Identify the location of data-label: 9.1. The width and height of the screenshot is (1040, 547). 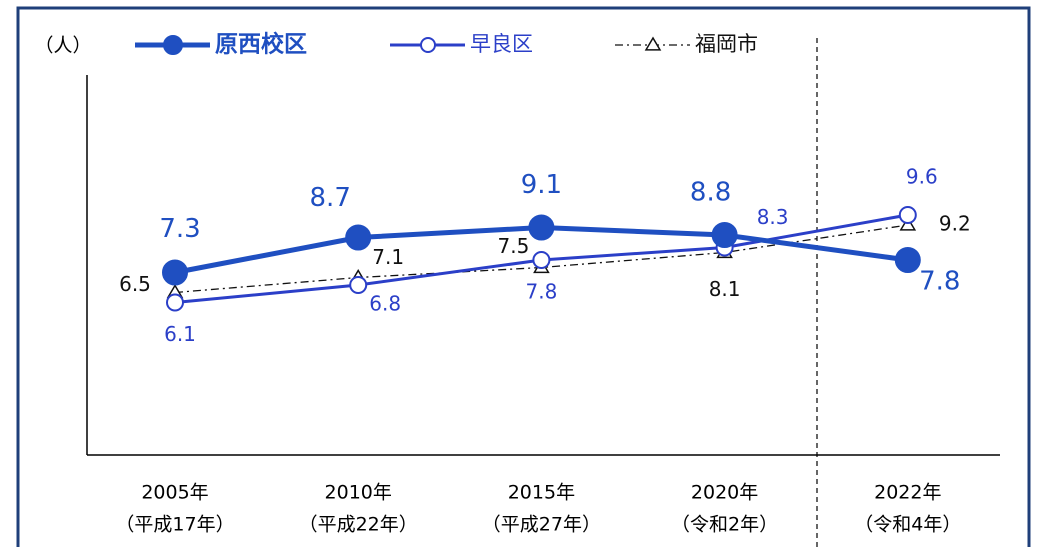
(541, 185).